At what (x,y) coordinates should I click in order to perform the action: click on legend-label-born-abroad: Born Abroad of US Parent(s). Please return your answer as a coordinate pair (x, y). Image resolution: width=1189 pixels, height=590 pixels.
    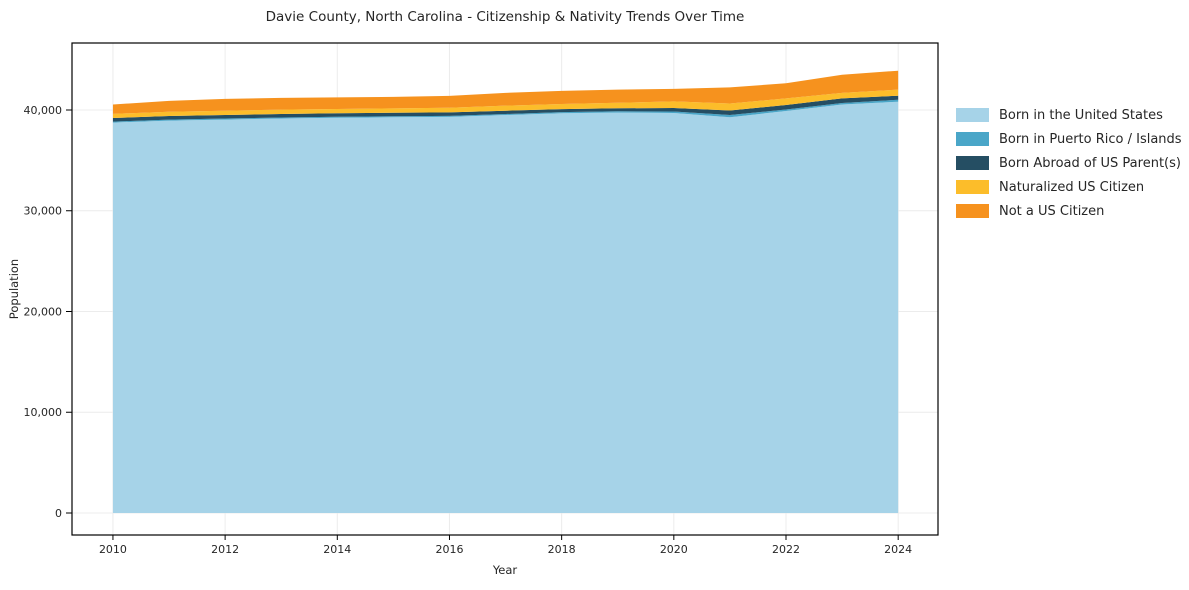
    Looking at the image, I should click on (1090, 163).